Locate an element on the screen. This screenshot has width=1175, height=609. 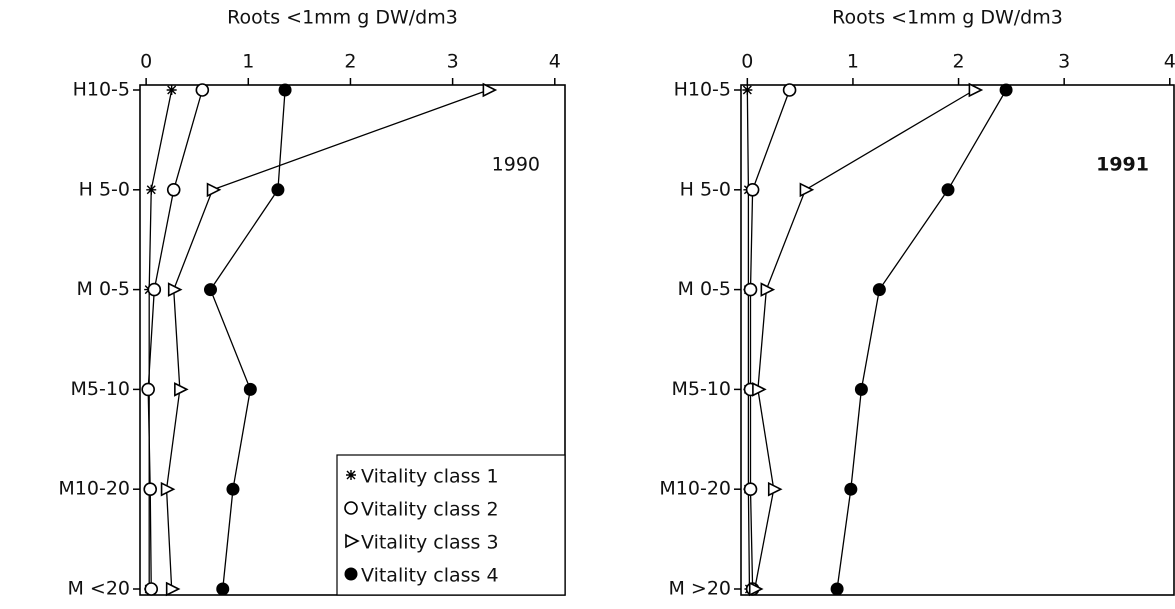
legend-label: Vitality class 2 is located at coordinates (430, 510).